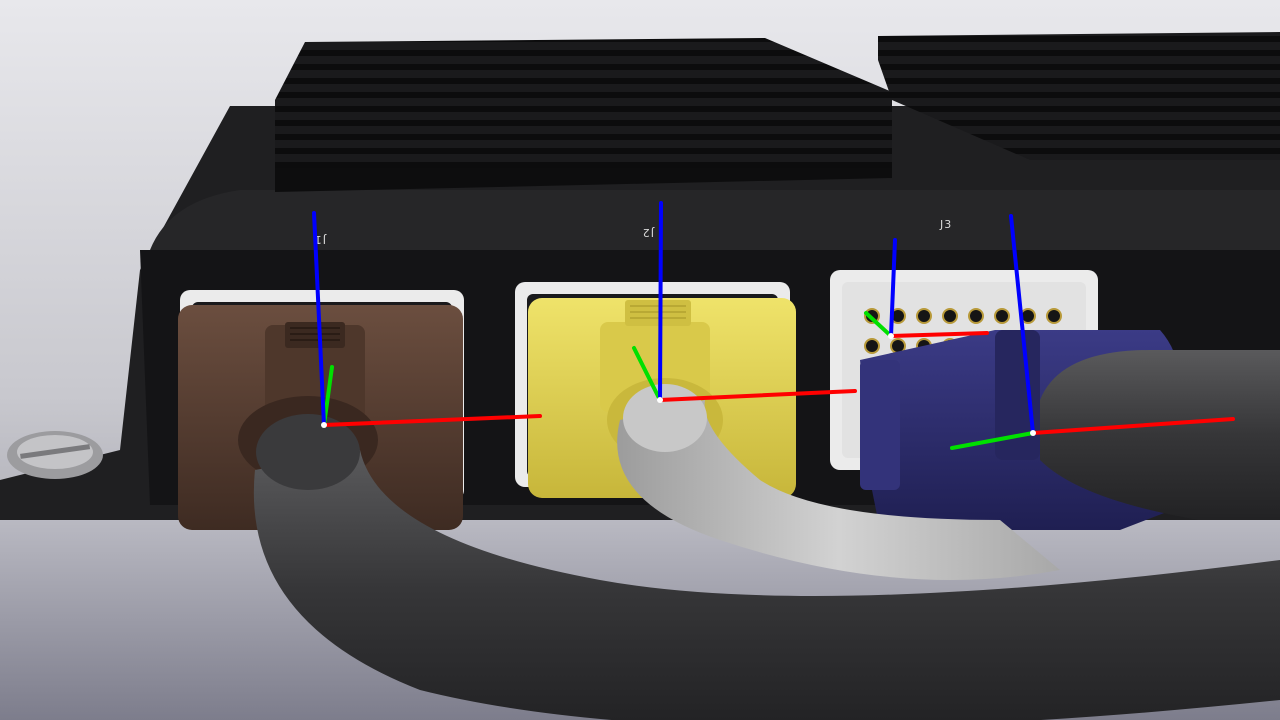  I want to click on axis-x-j1, so click(432, 420).